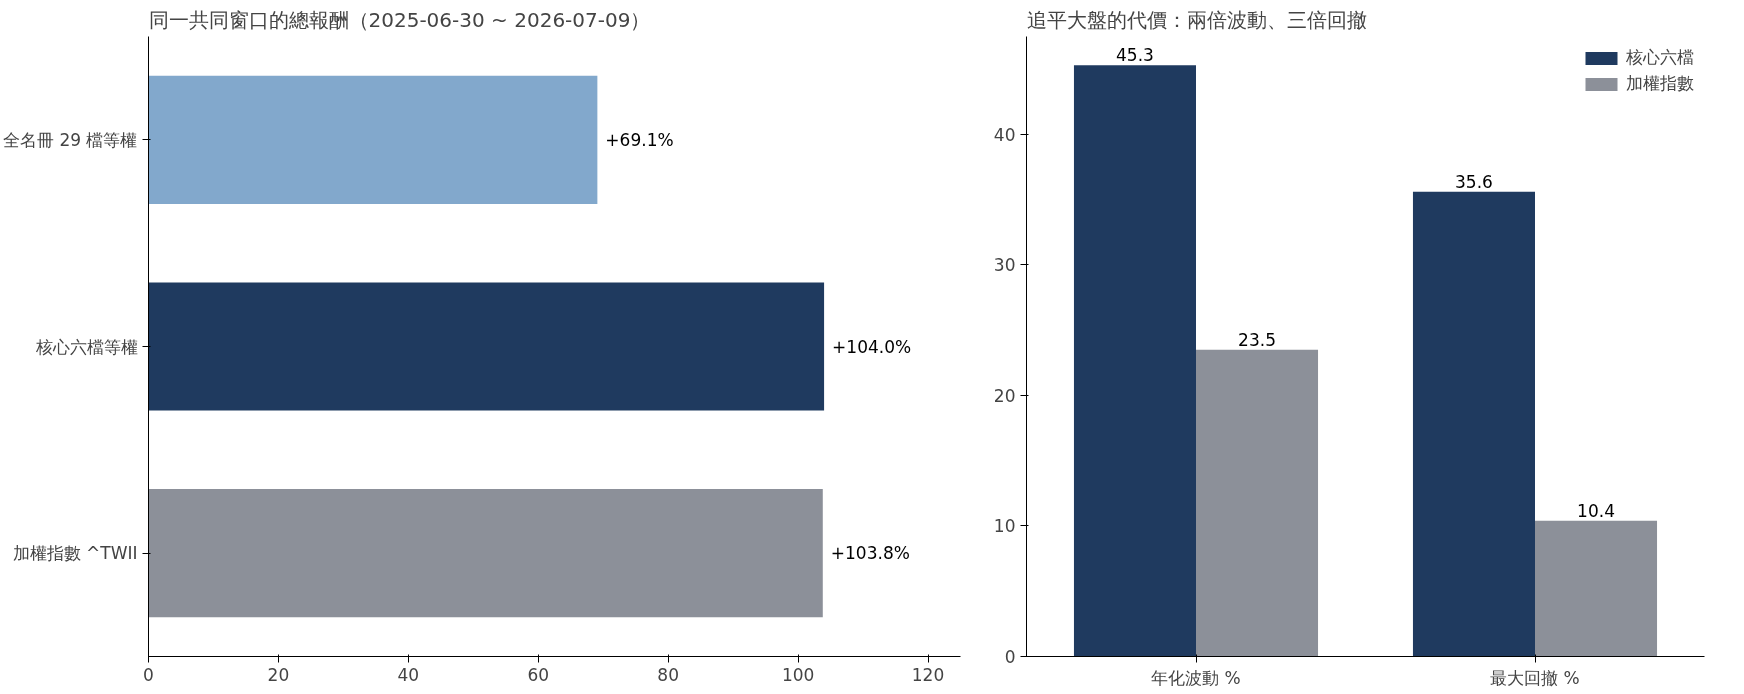 The width and height of the screenshot is (1744, 694). What do you see at coordinates (70, 139) in the screenshot?
I see `y-tick-label: 全名冊 29 檔等權` at bounding box center [70, 139].